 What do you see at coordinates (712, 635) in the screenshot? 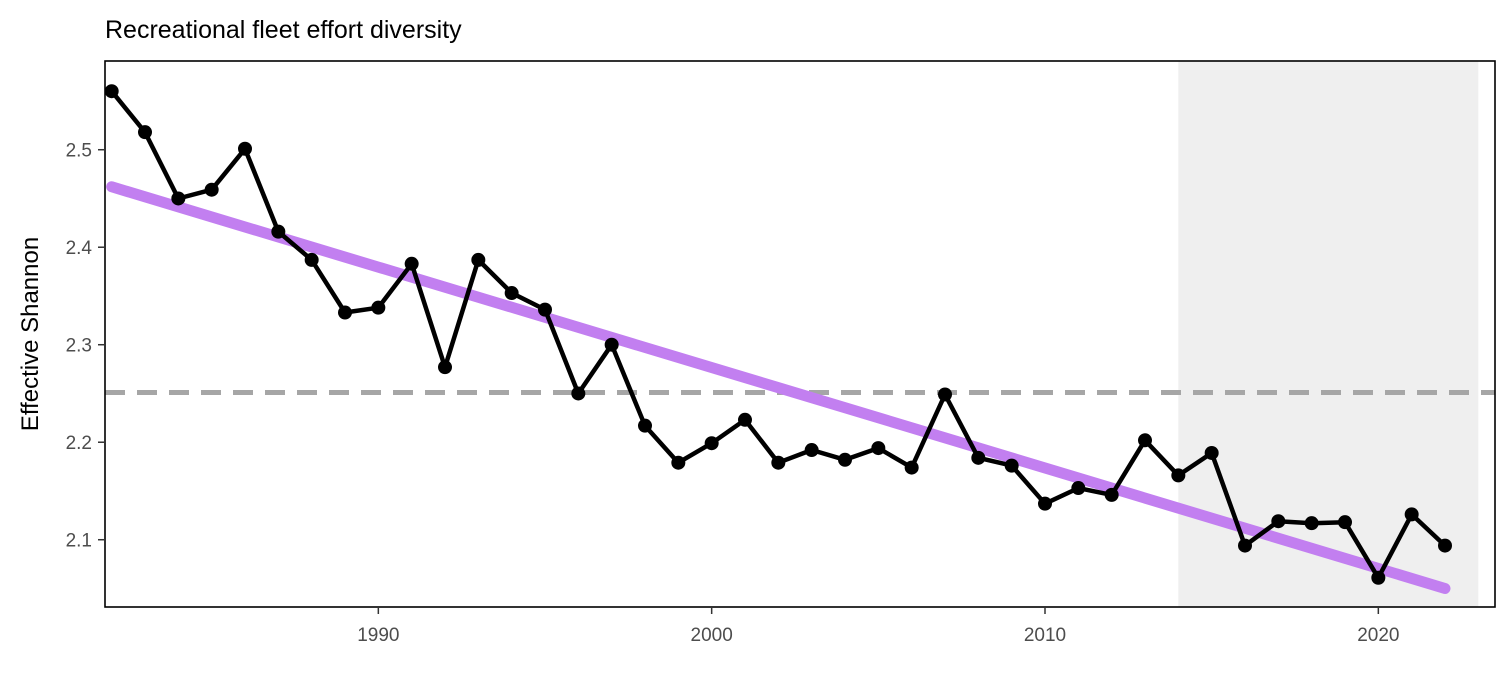
I see `x-tick-label: 2000` at bounding box center [712, 635].